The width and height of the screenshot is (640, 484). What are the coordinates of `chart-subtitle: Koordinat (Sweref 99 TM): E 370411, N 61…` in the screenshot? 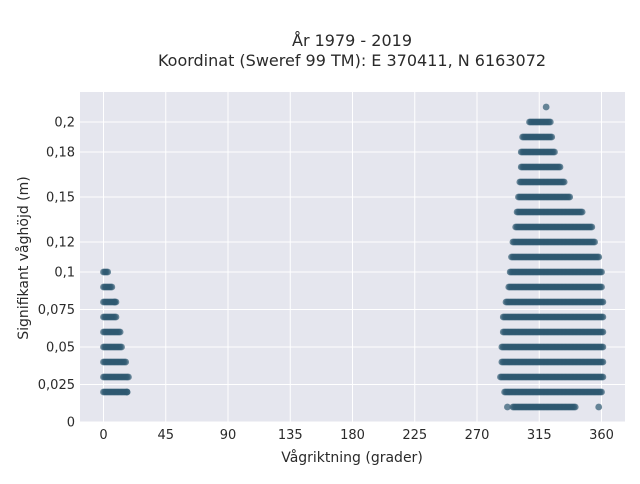 It's located at (352, 60).